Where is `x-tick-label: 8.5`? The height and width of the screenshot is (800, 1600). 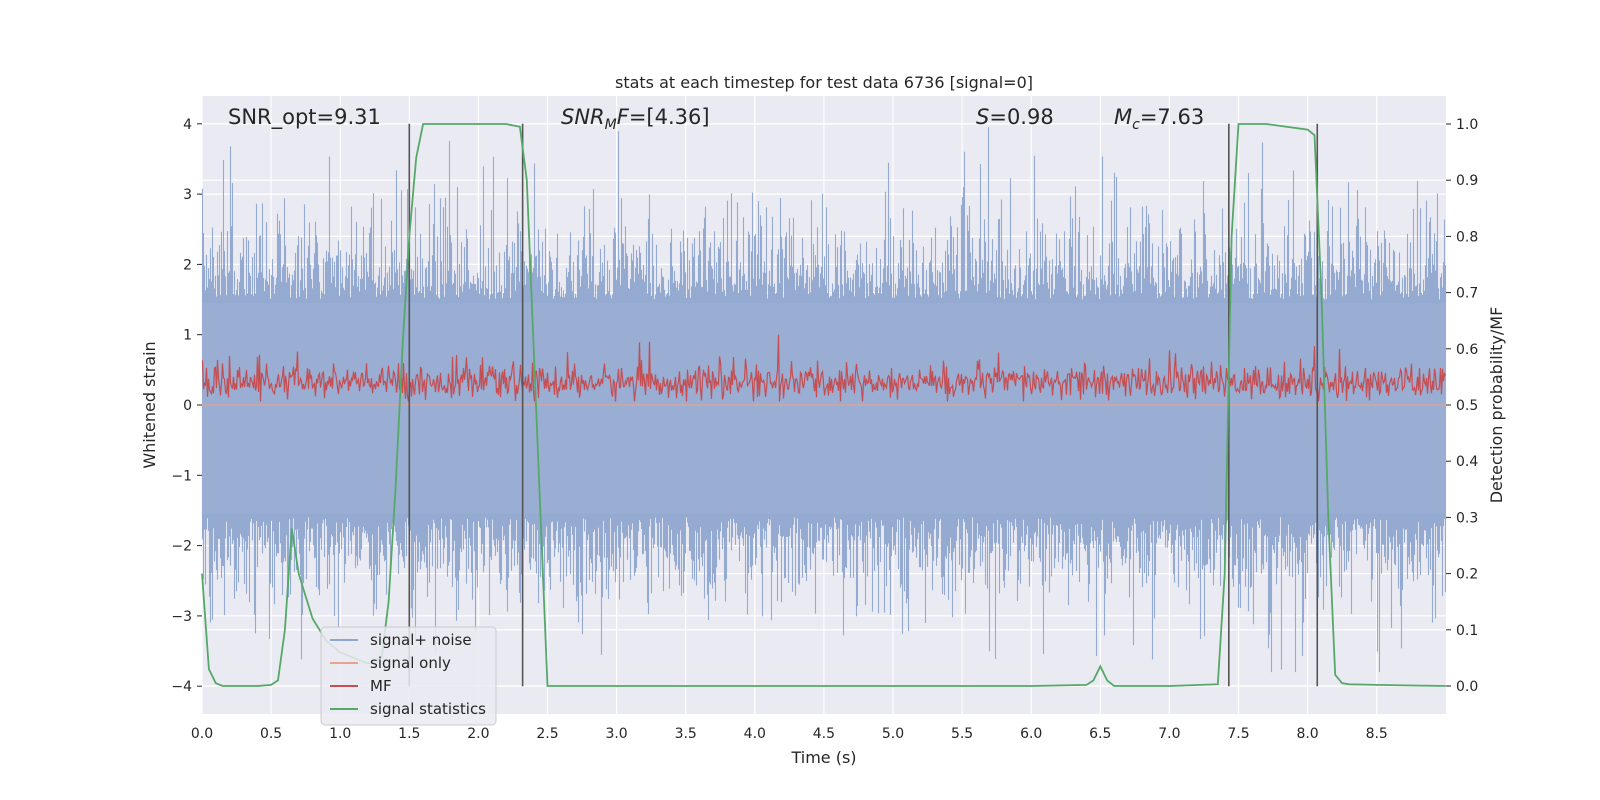 x-tick-label: 8.5 is located at coordinates (1377, 734).